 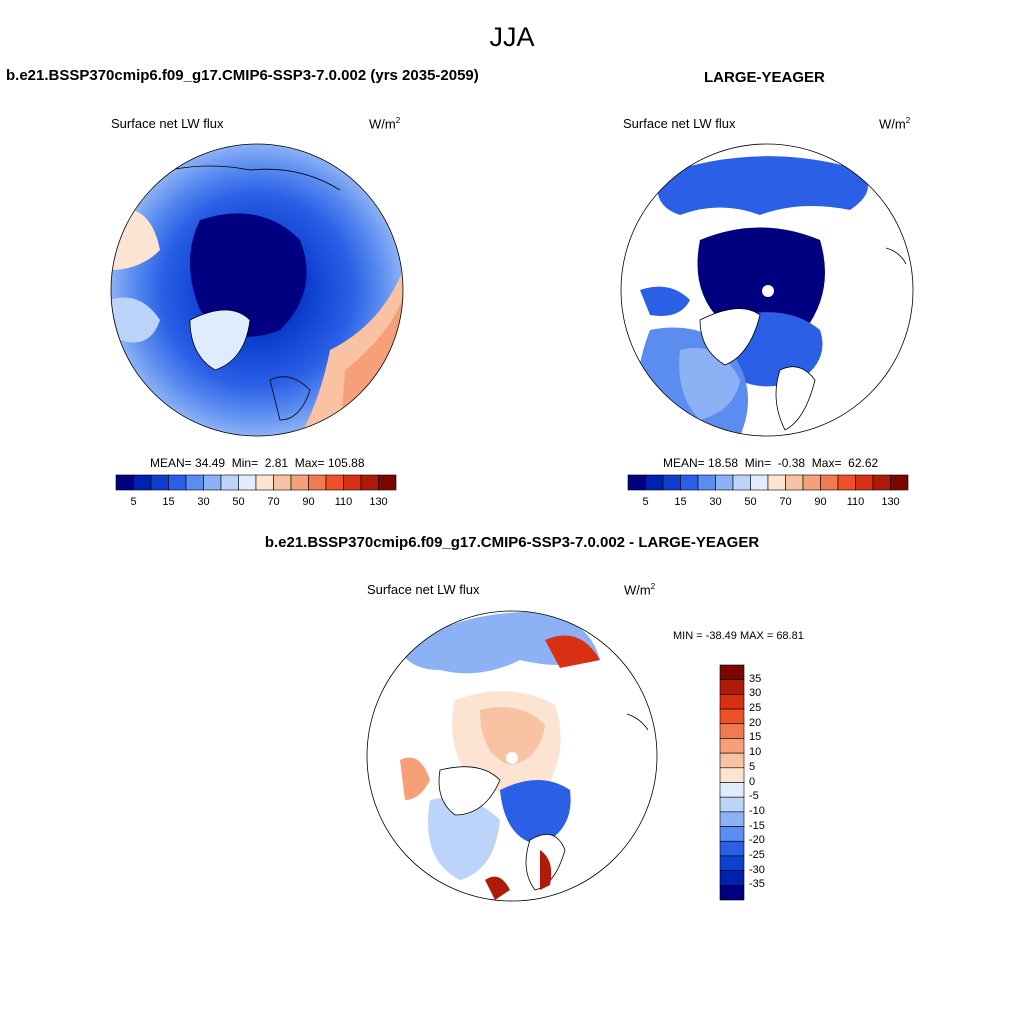 What do you see at coordinates (273, 502) in the screenshot?
I see `left-colorbar-tick-label: 70` at bounding box center [273, 502].